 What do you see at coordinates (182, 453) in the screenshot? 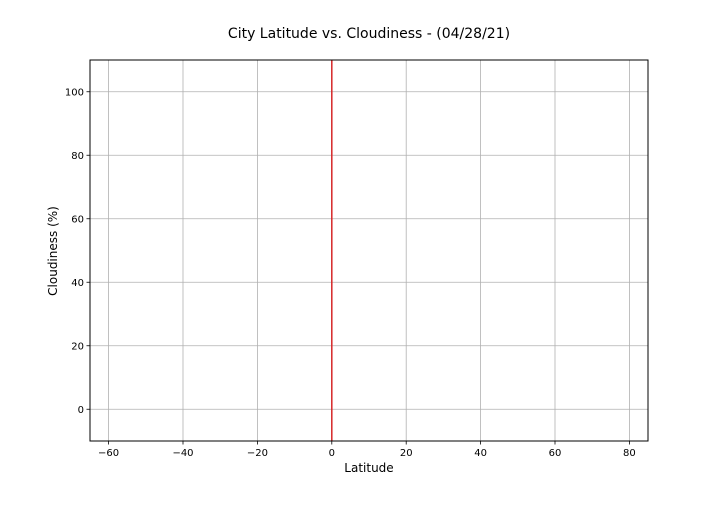
I see `x-tick-label: −40` at bounding box center [182, 453].